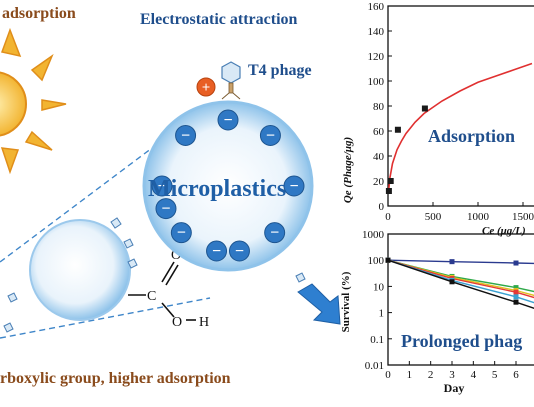  I want to click on x-tick-label: 500, so click(433, 217).